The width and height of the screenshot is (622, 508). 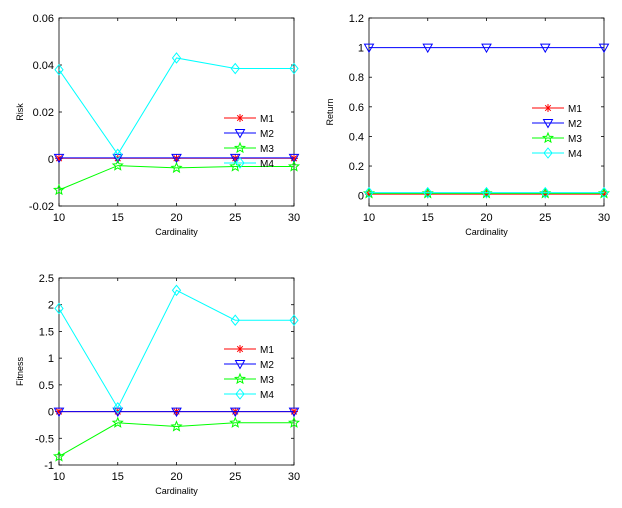 I want to click on fitness-ytick-label: 1, so click(x=51, y=359).